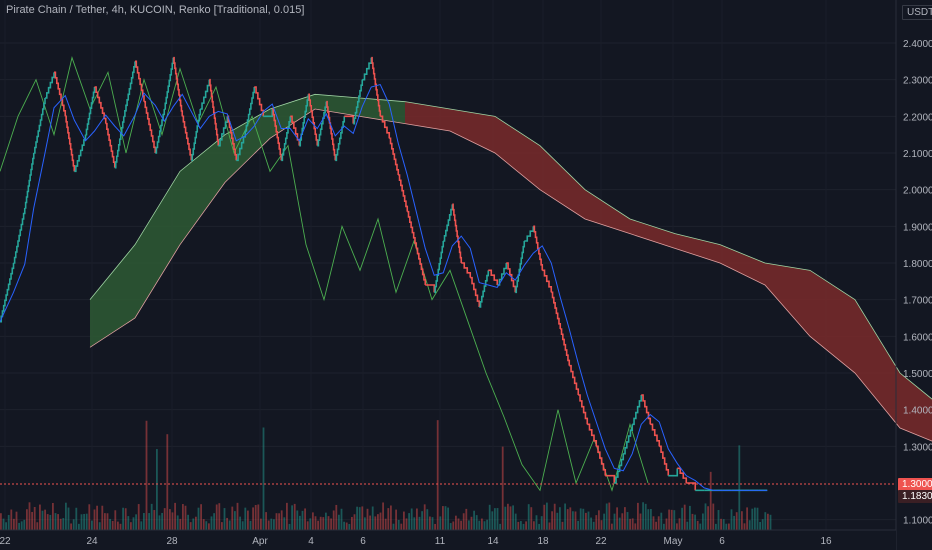  Describe the element at coordinates (917, 411) in the screenshot. I see `y-tick-label: 1.4000` at that location.